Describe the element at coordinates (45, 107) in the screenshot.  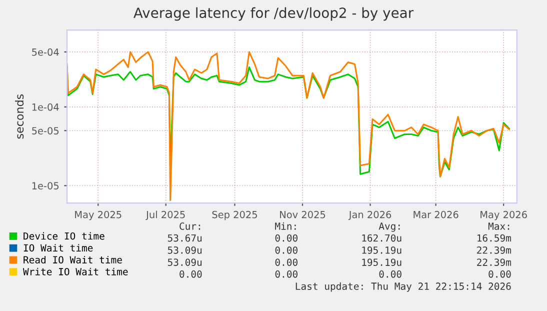
I see `y-tick-label: 1e-04` at that location.